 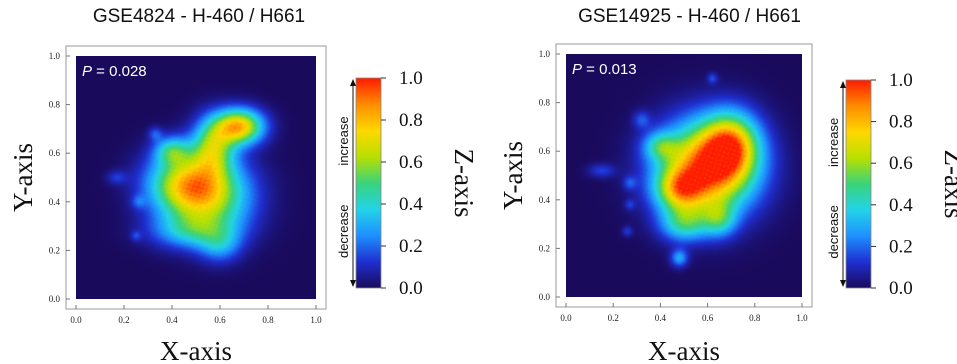 I want to click on p-value-annotation: P = 0.028, so click(x=114, y=71).